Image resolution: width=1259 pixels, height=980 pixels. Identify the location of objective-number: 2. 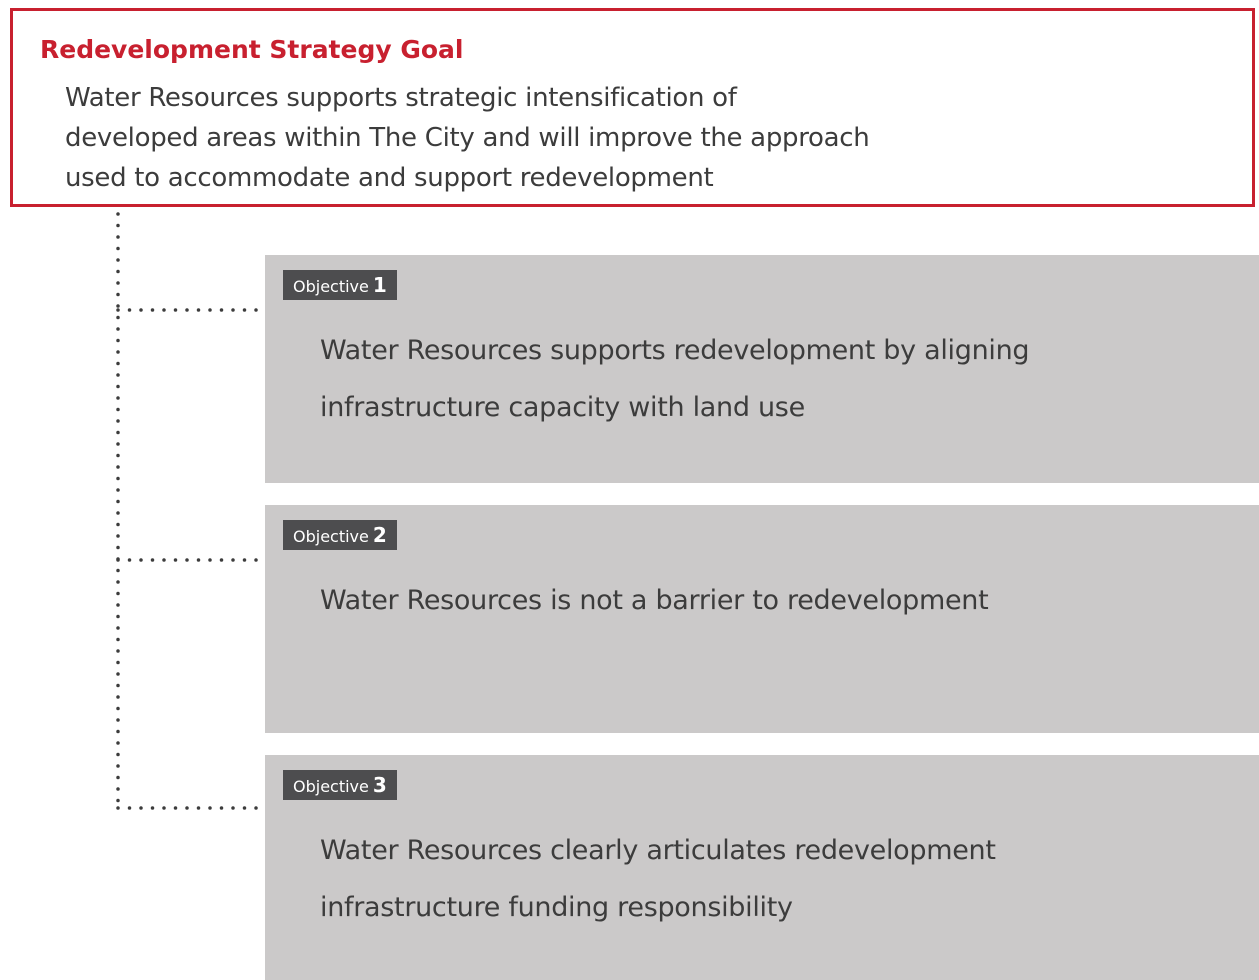
(379, 535).